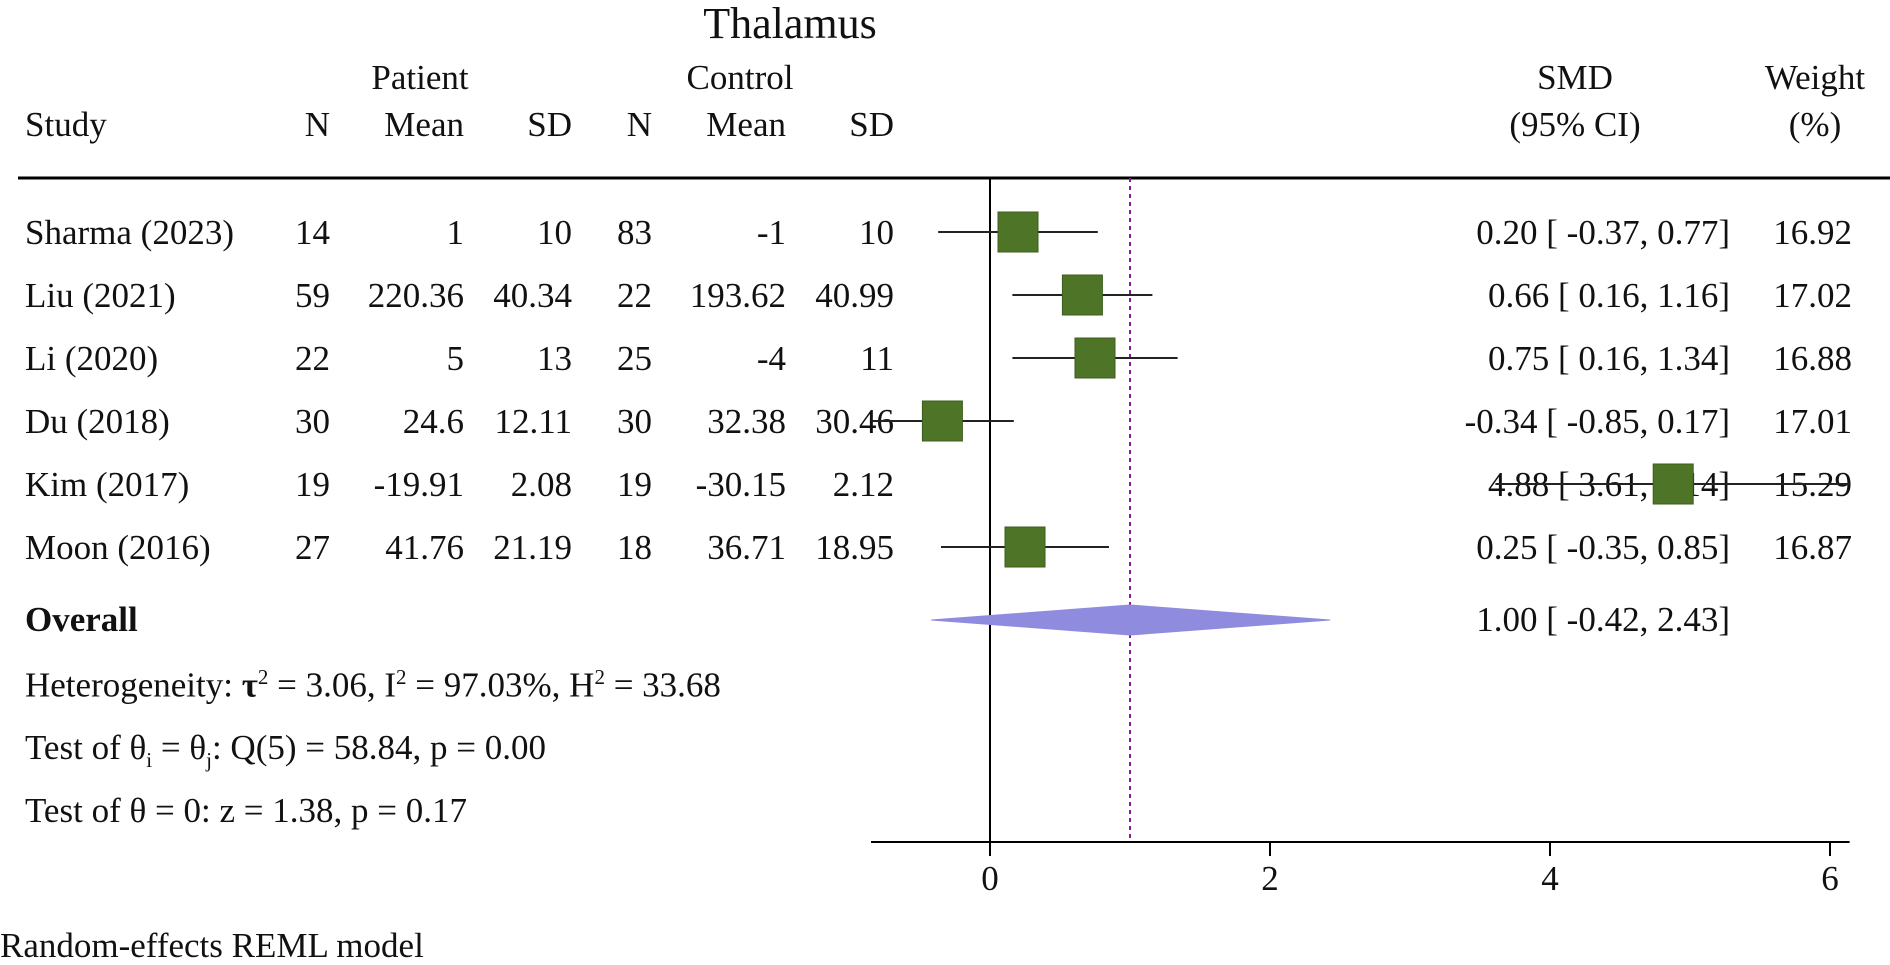 The width and height of the screenshot is (1890, 965). What do you see at coordinates (1812, 547) in the screenshot?
I see `weight-value: 16.87` at bounding box center [1812, 547].